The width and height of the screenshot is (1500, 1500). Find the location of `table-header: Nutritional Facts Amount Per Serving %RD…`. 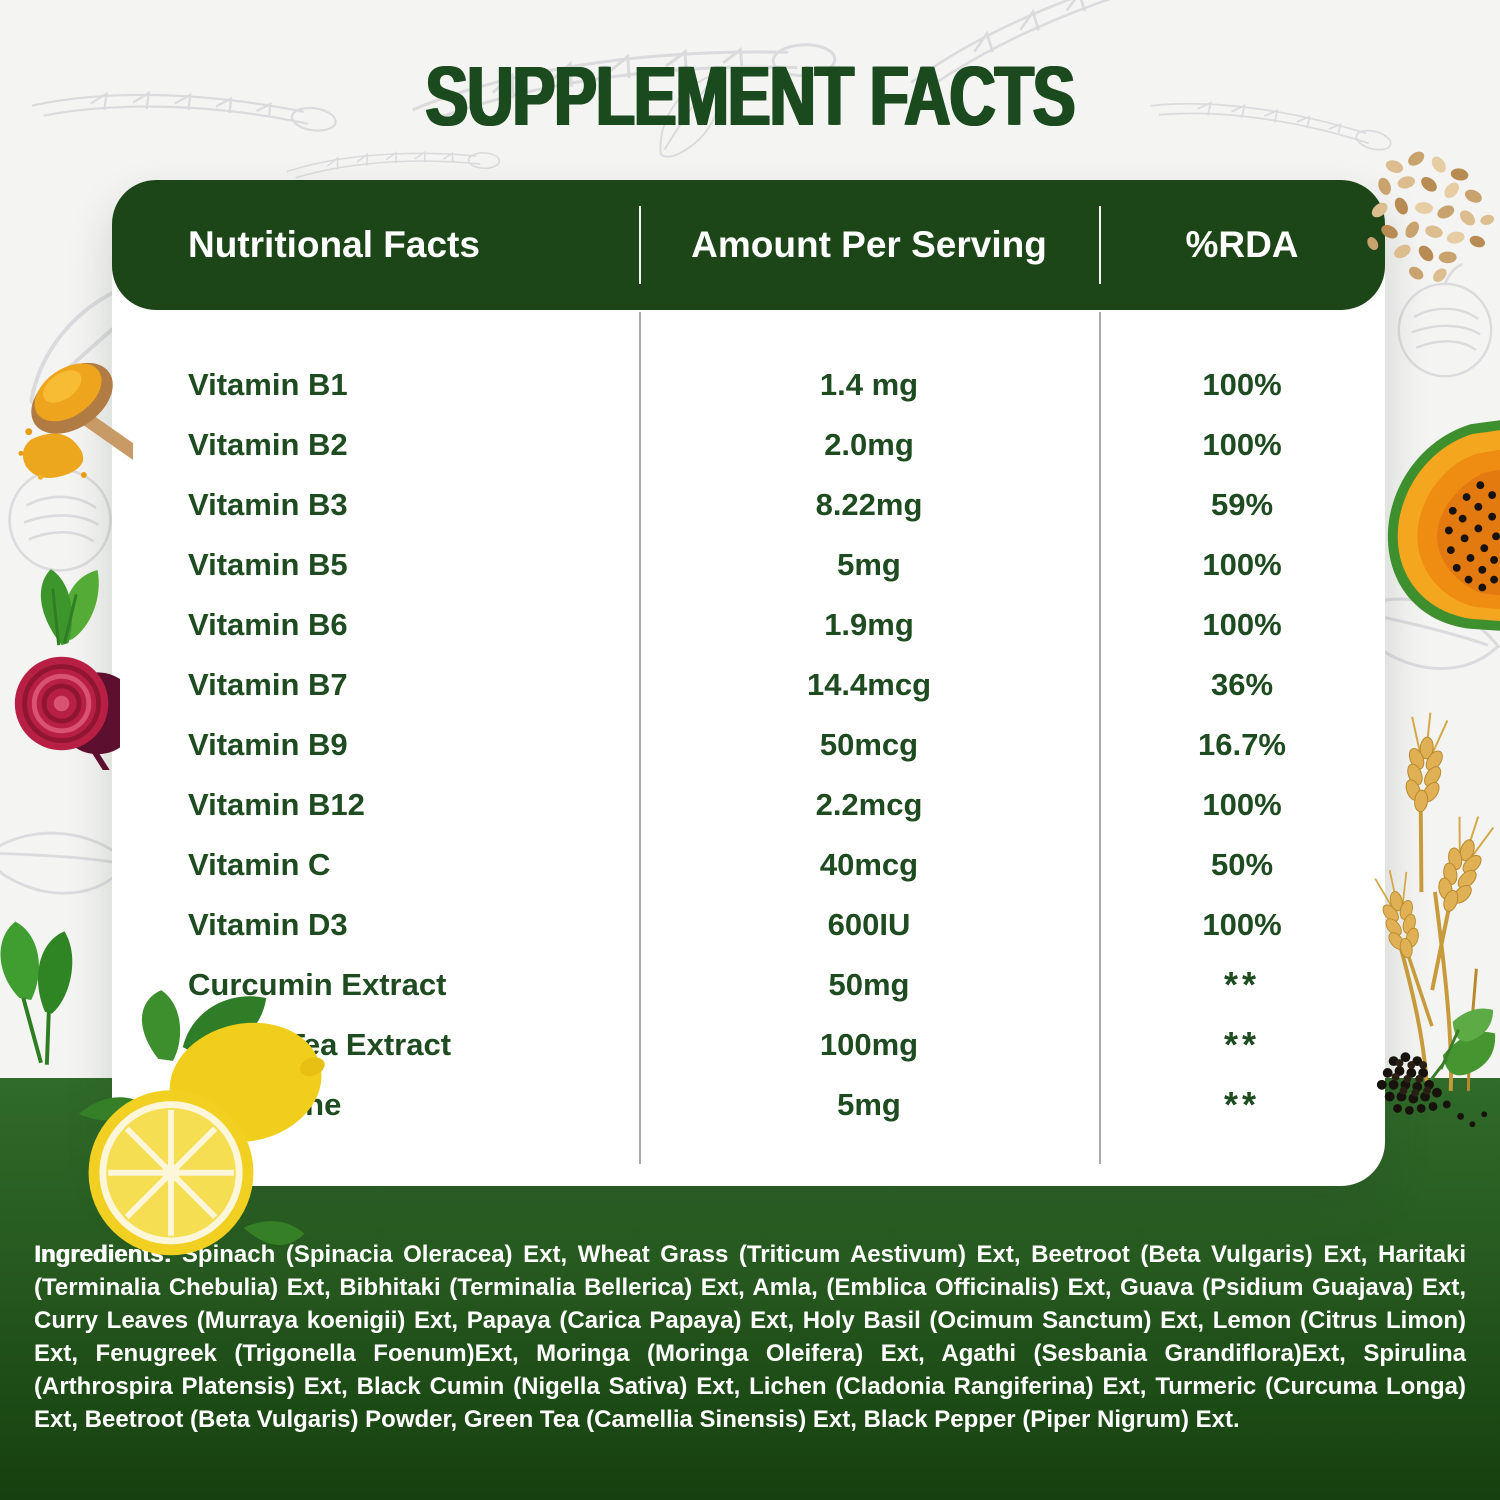

table-header: Nutritional Facts Amount Per Serving %RD… is located at coordinates (748, 245).